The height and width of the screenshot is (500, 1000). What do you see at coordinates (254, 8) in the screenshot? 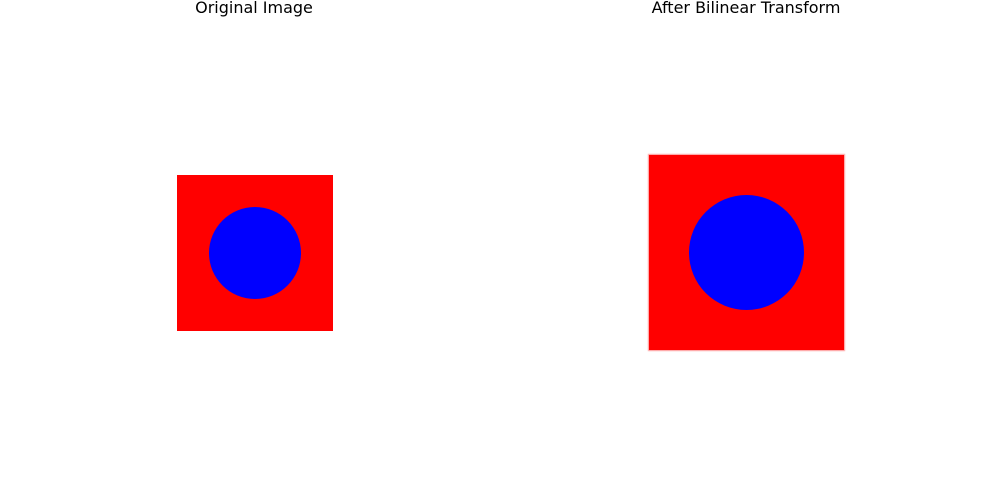
I see `original-image-title: Original Image` at bounding box center [254, 8].